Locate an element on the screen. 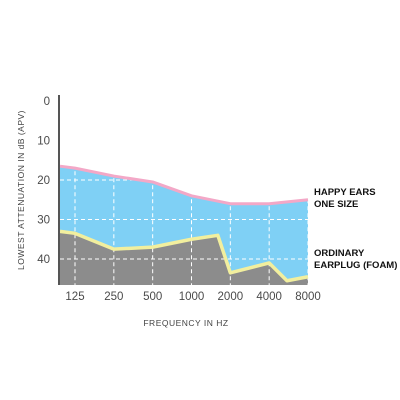  ordinary-earplug-line is located at coordinates (184, 256).